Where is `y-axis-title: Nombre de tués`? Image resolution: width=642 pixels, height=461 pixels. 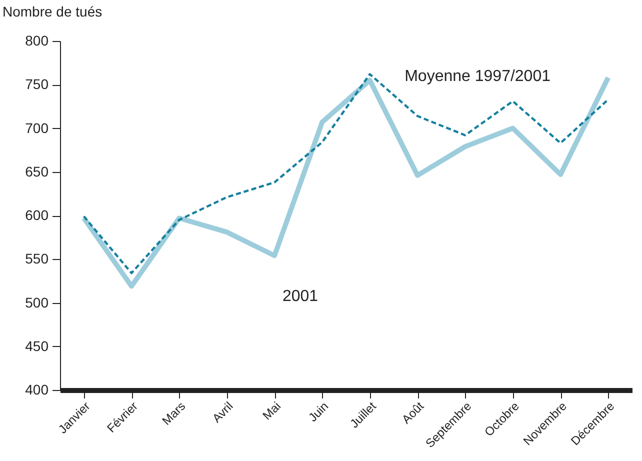
y-axis-title: Nombre de tués is located at coordinates (52, 12).